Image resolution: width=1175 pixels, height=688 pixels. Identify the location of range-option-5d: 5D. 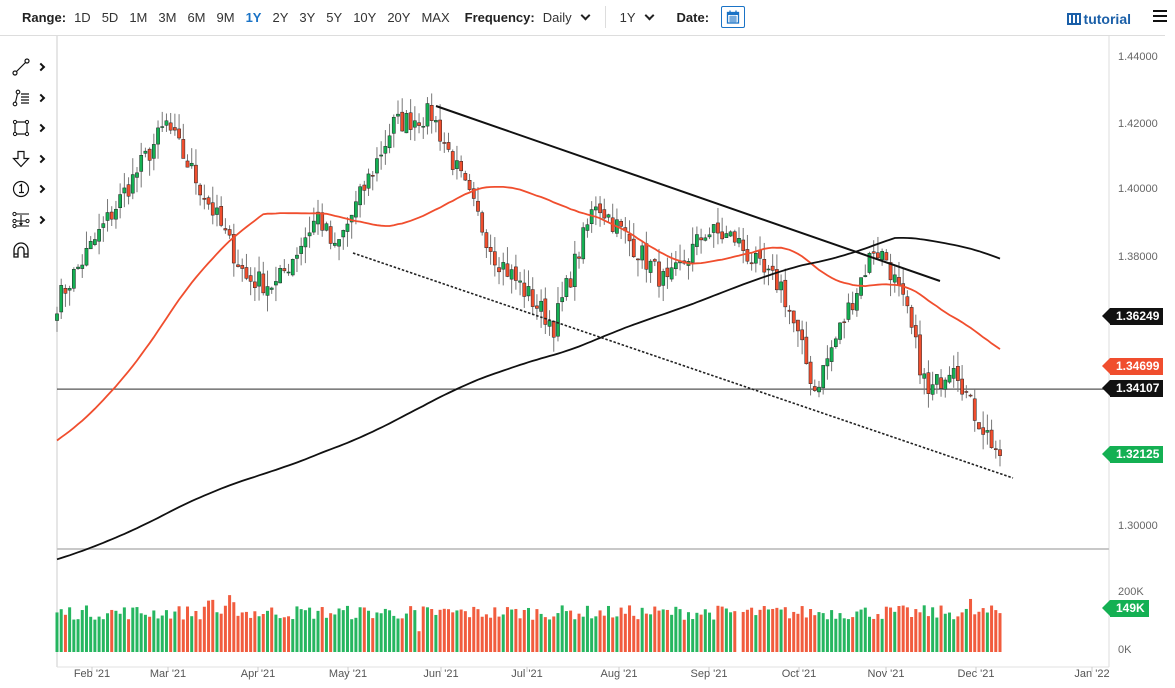
(110, 17).